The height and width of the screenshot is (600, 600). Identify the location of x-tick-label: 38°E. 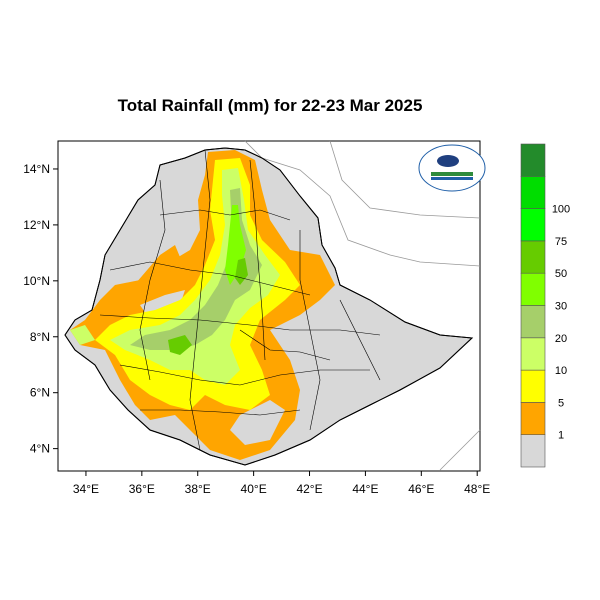
(198, 489).